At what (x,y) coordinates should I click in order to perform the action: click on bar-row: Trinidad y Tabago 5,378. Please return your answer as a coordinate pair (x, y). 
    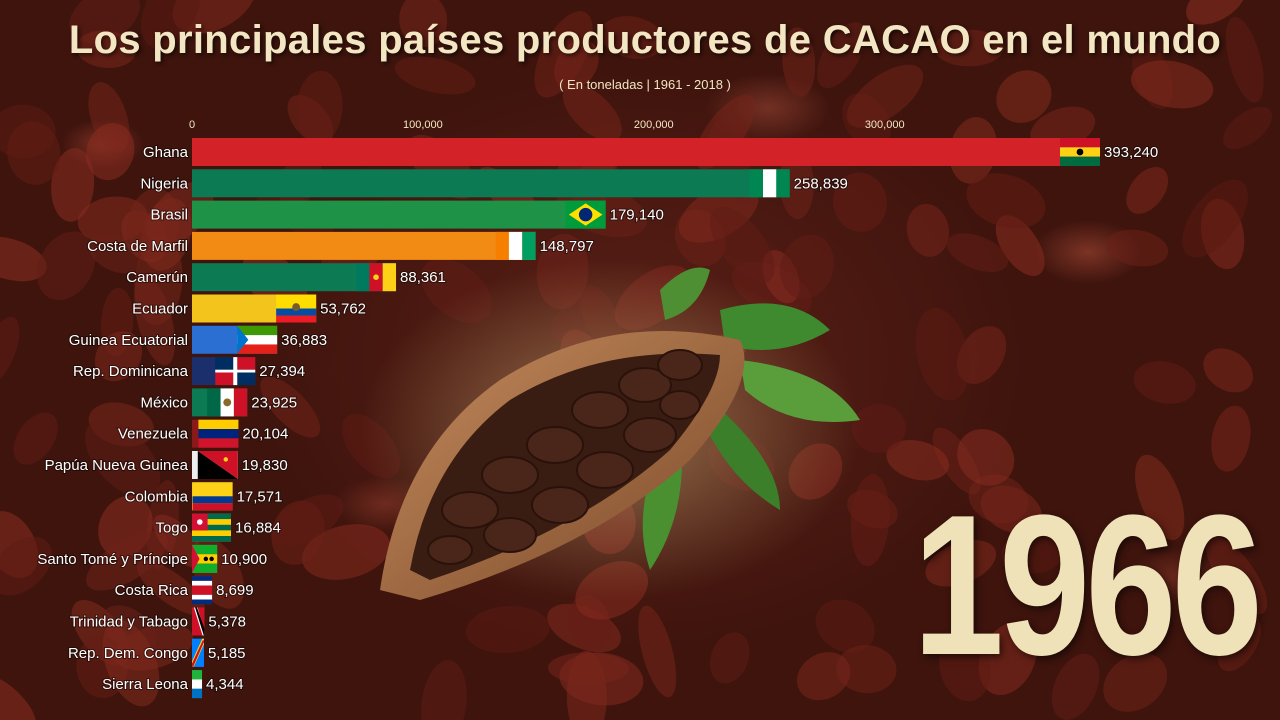
    Looking at the image, I should click on (158, 621).